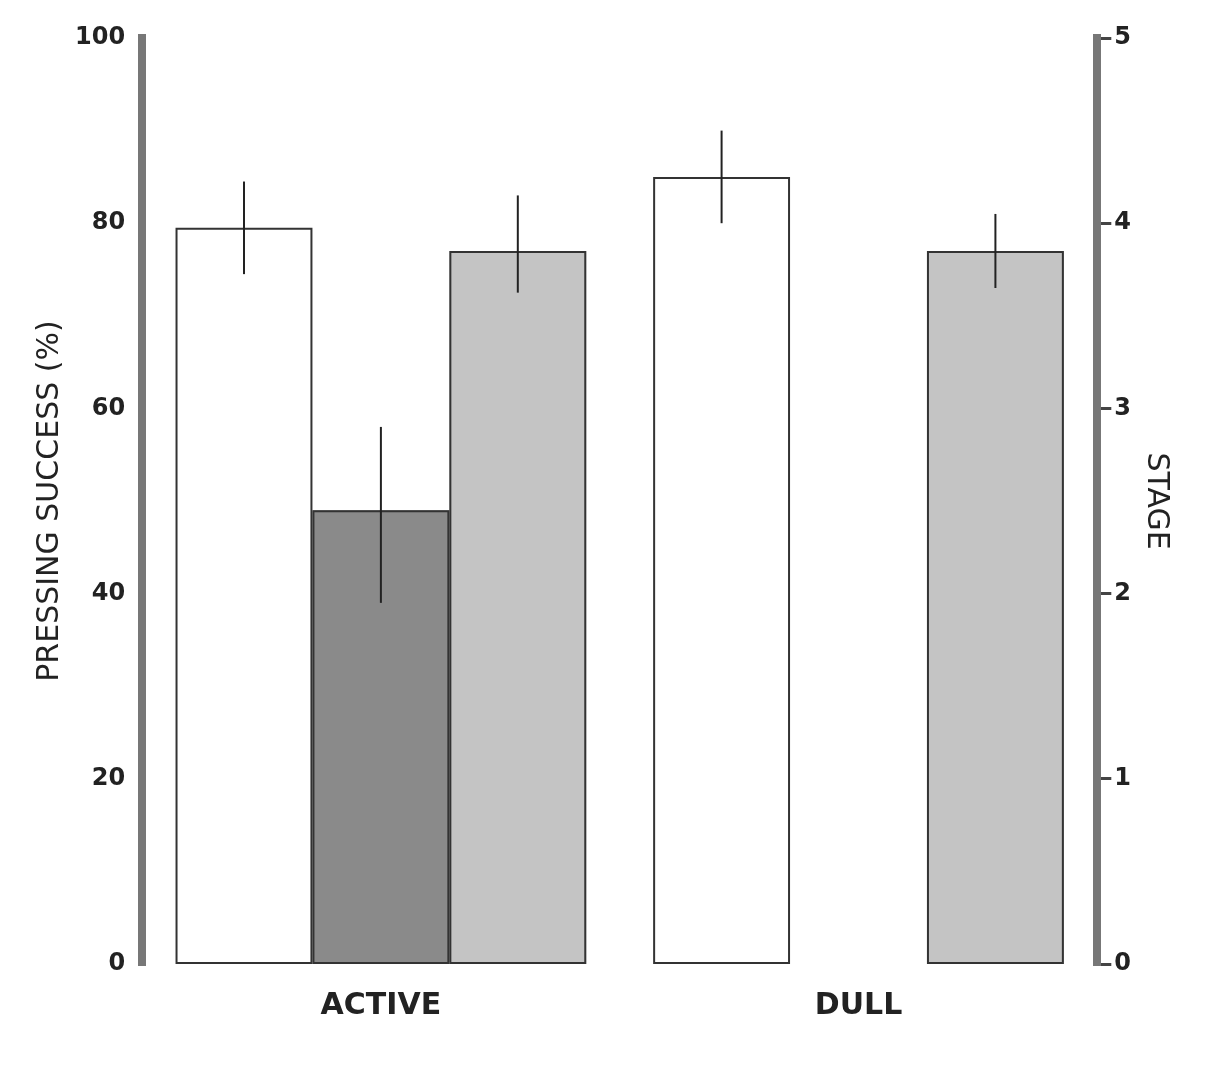 This screenshot has width=1211, height=1080. I want to click on y2-tick-label: 5, so click(1122, 36).